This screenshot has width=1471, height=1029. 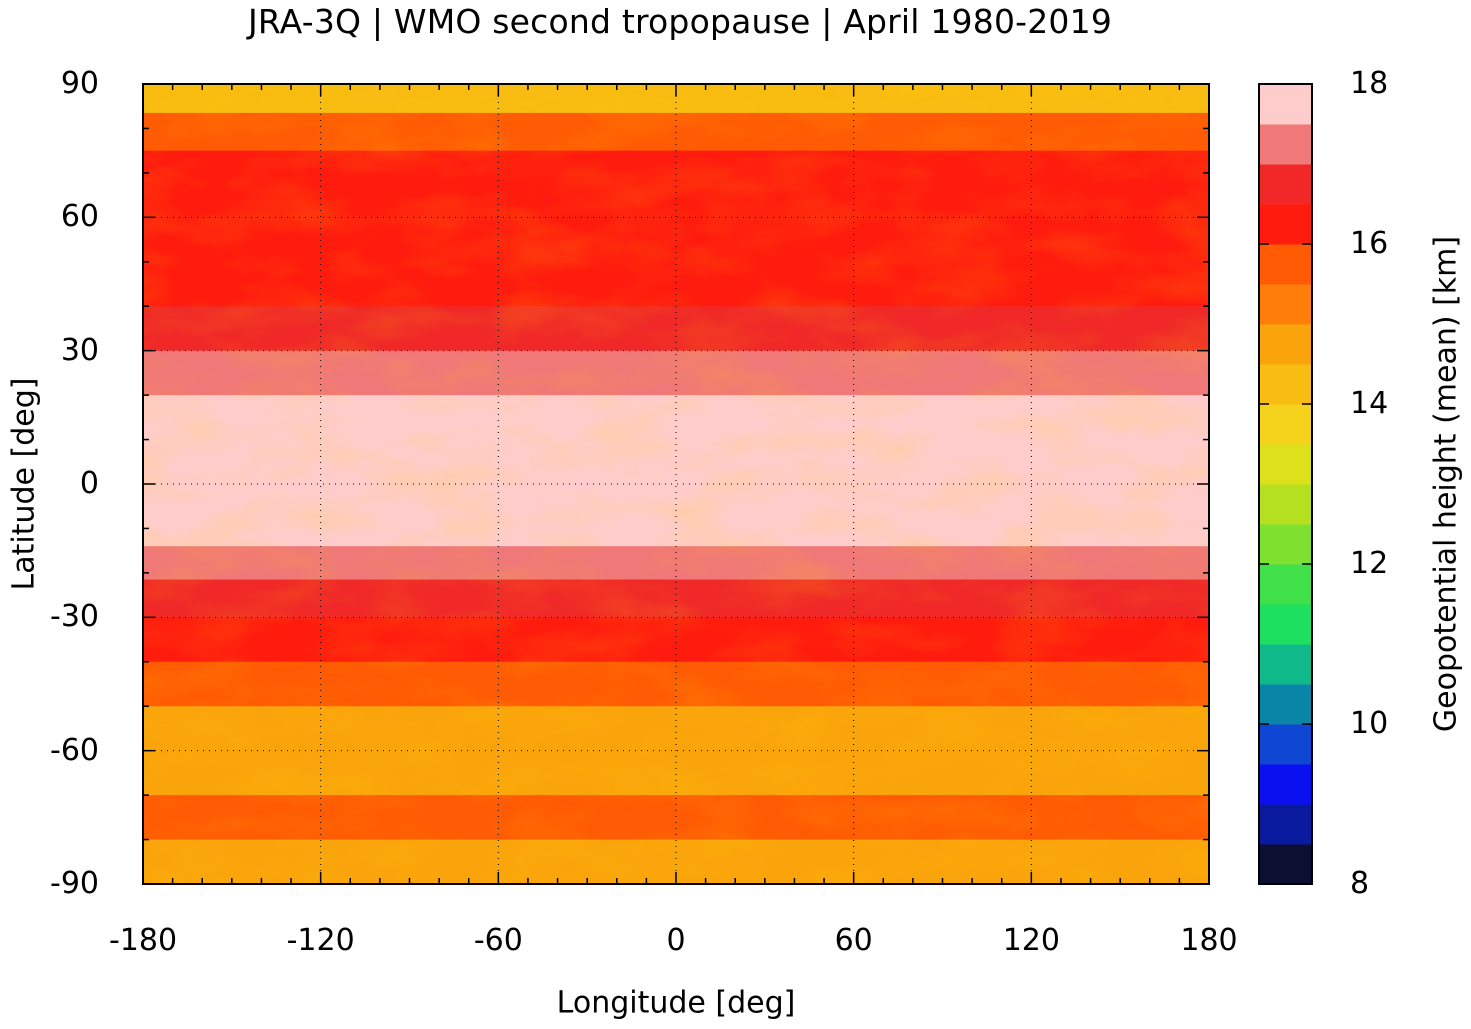 I want to click on y-tick-label: 60, so click(x=79, y=217).